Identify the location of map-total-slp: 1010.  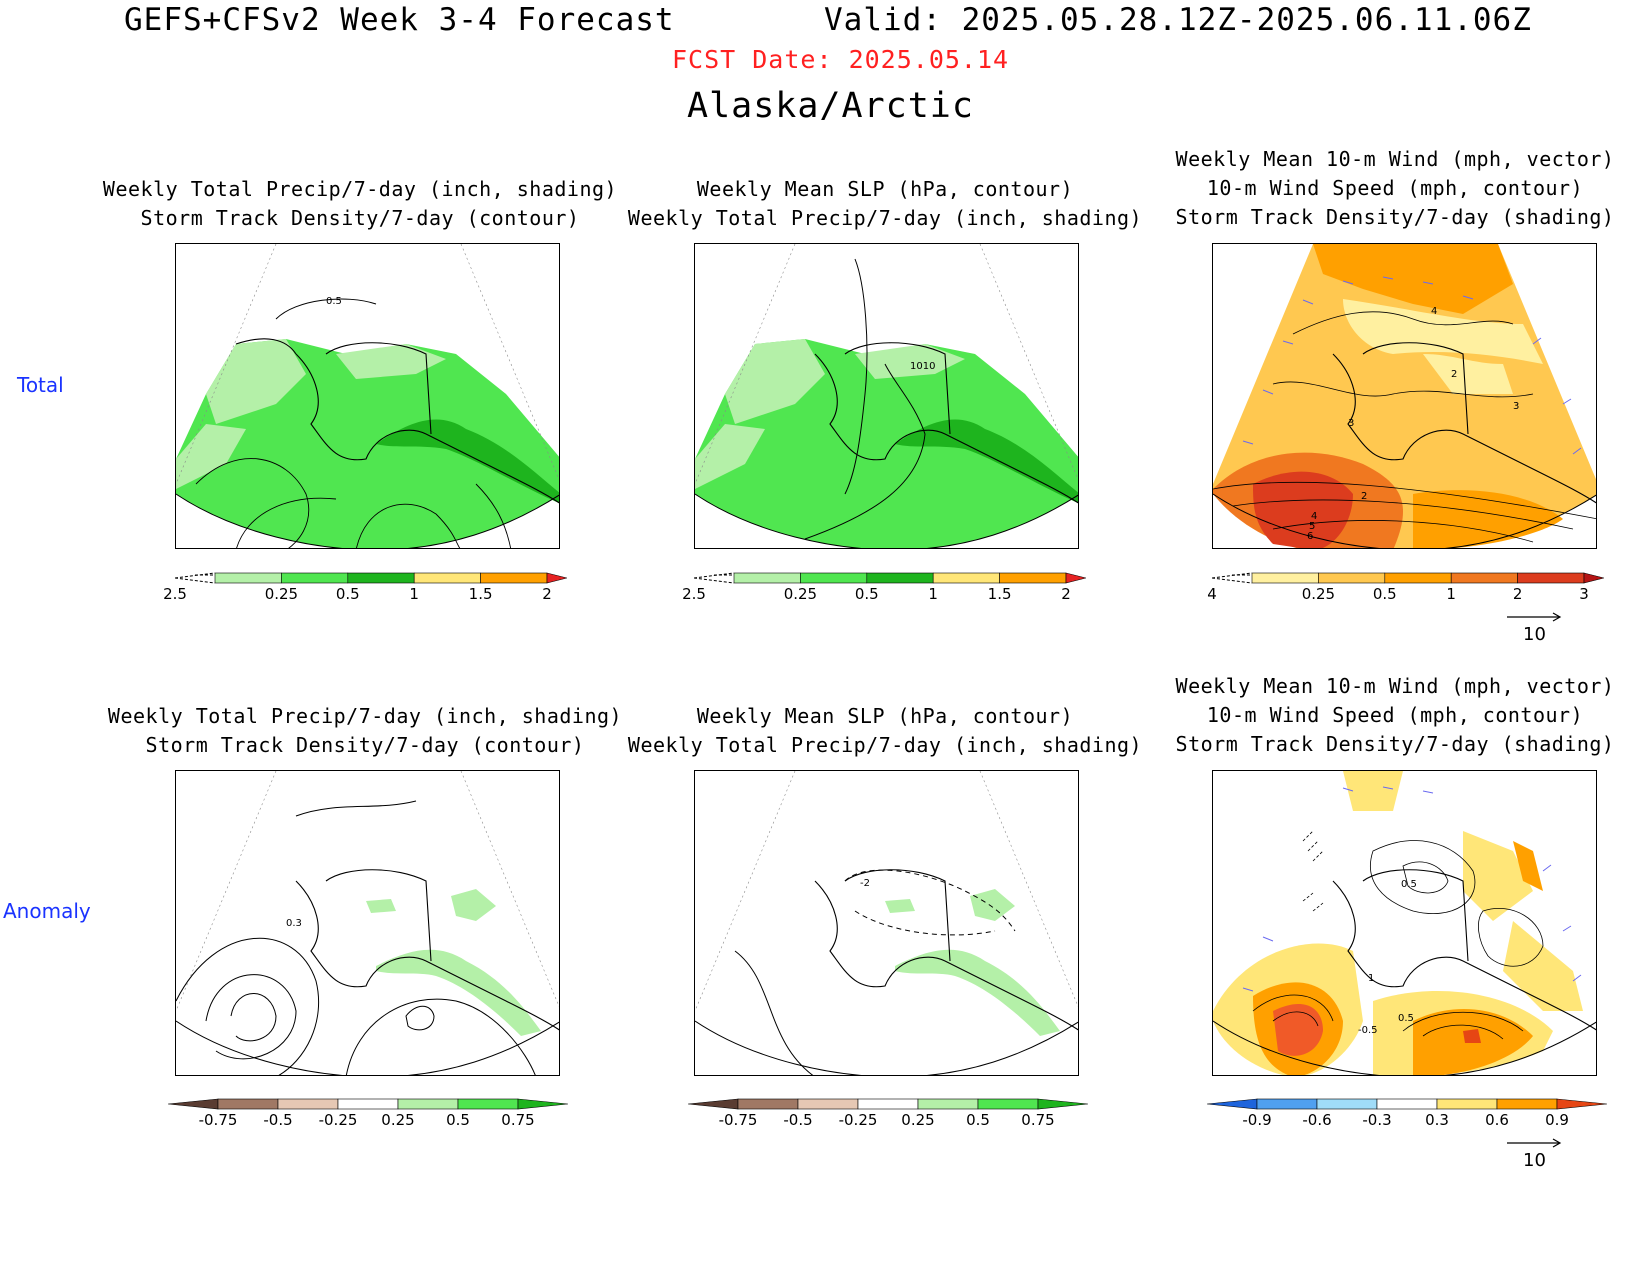
(886, 396).